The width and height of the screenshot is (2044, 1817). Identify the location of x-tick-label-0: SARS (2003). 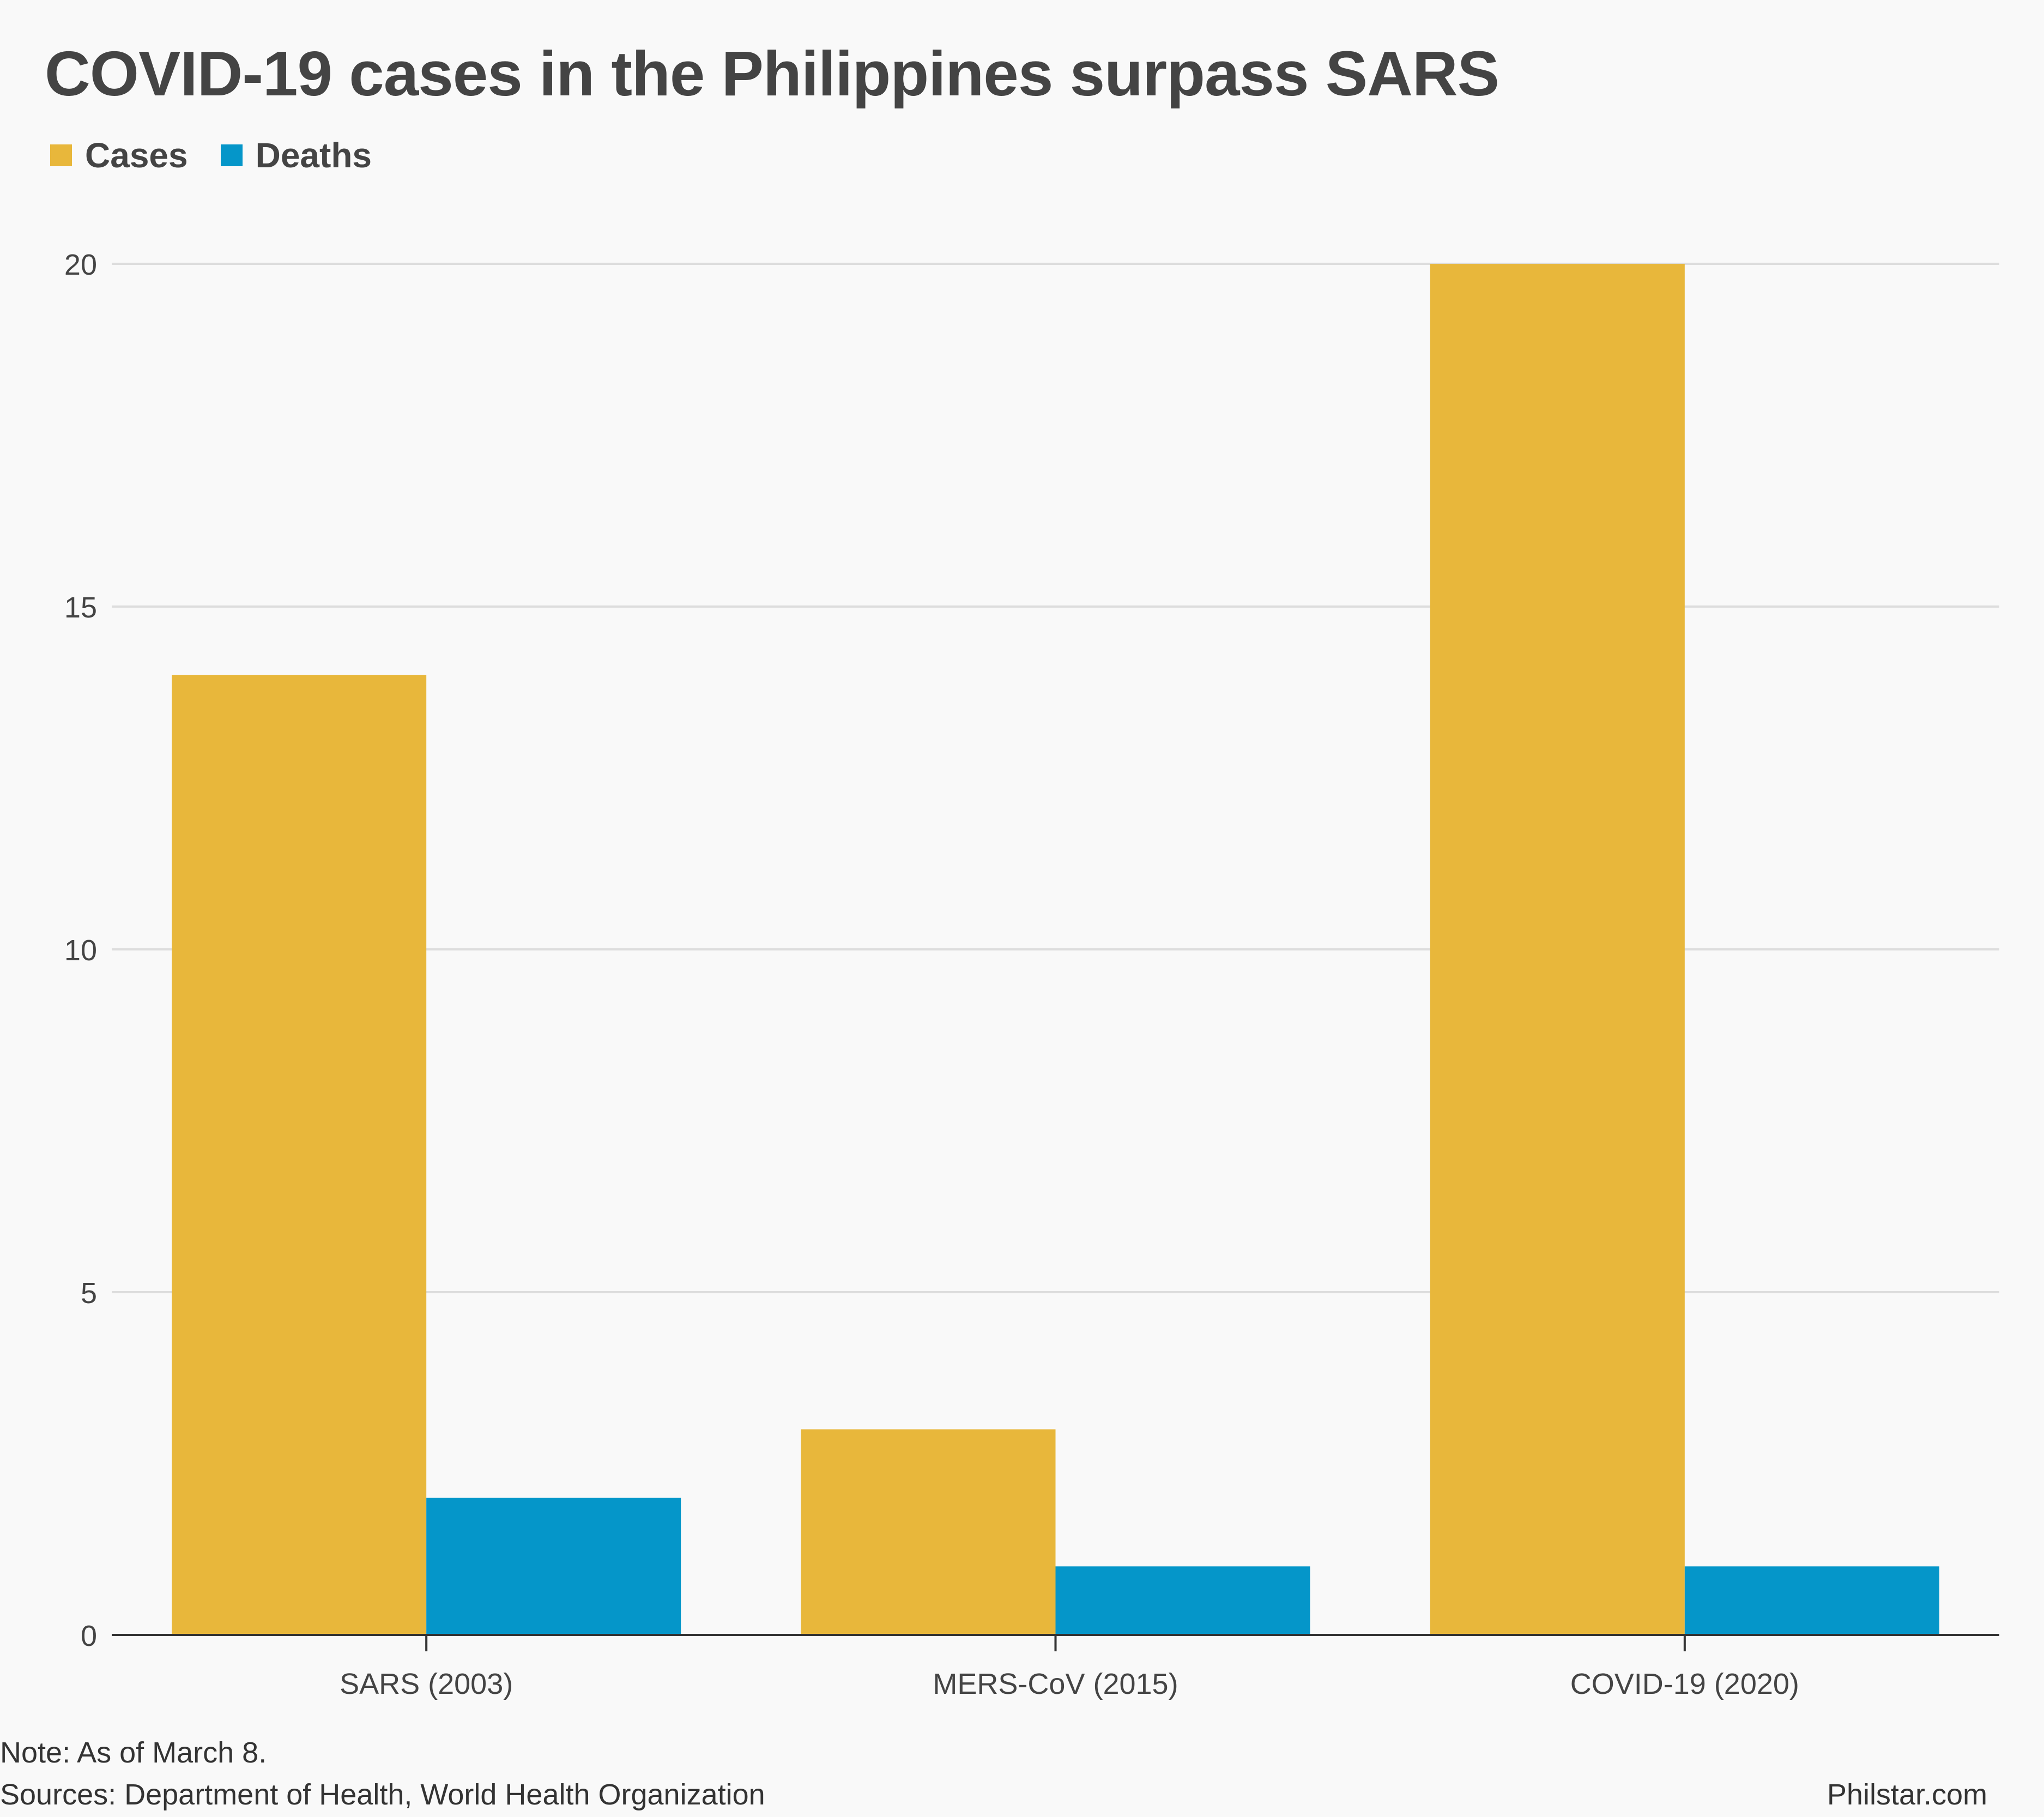
(427, 1684).